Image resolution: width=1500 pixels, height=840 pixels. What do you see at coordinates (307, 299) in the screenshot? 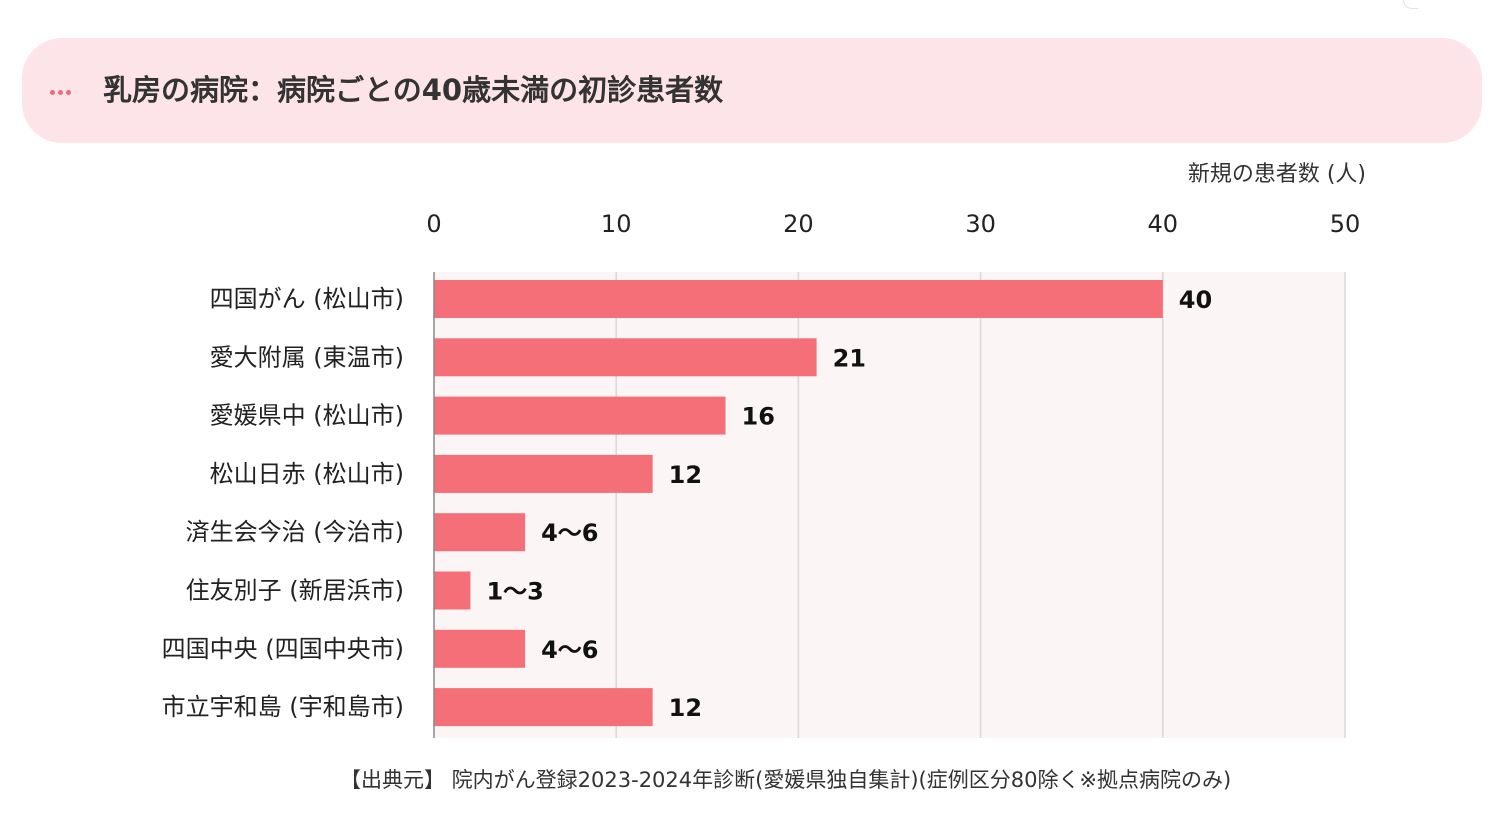
I see `category-label: 四国がん (松山市)` at bounding box center [307, 299].